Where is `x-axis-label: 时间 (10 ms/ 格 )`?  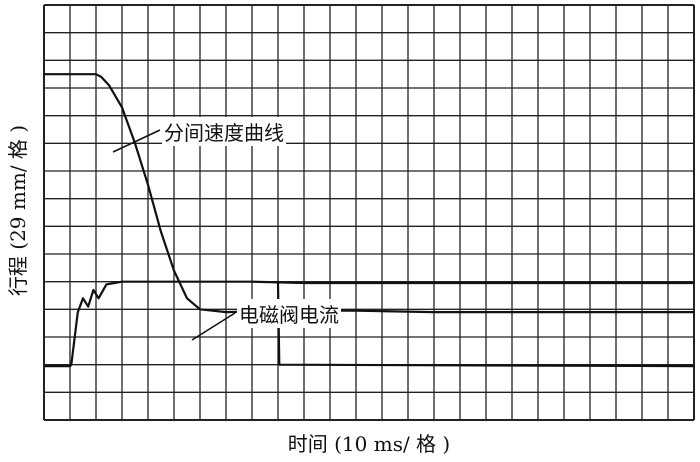
x-axis-label: 时间 (10 ms/ 格 ) is located at coordinates (369, 444).